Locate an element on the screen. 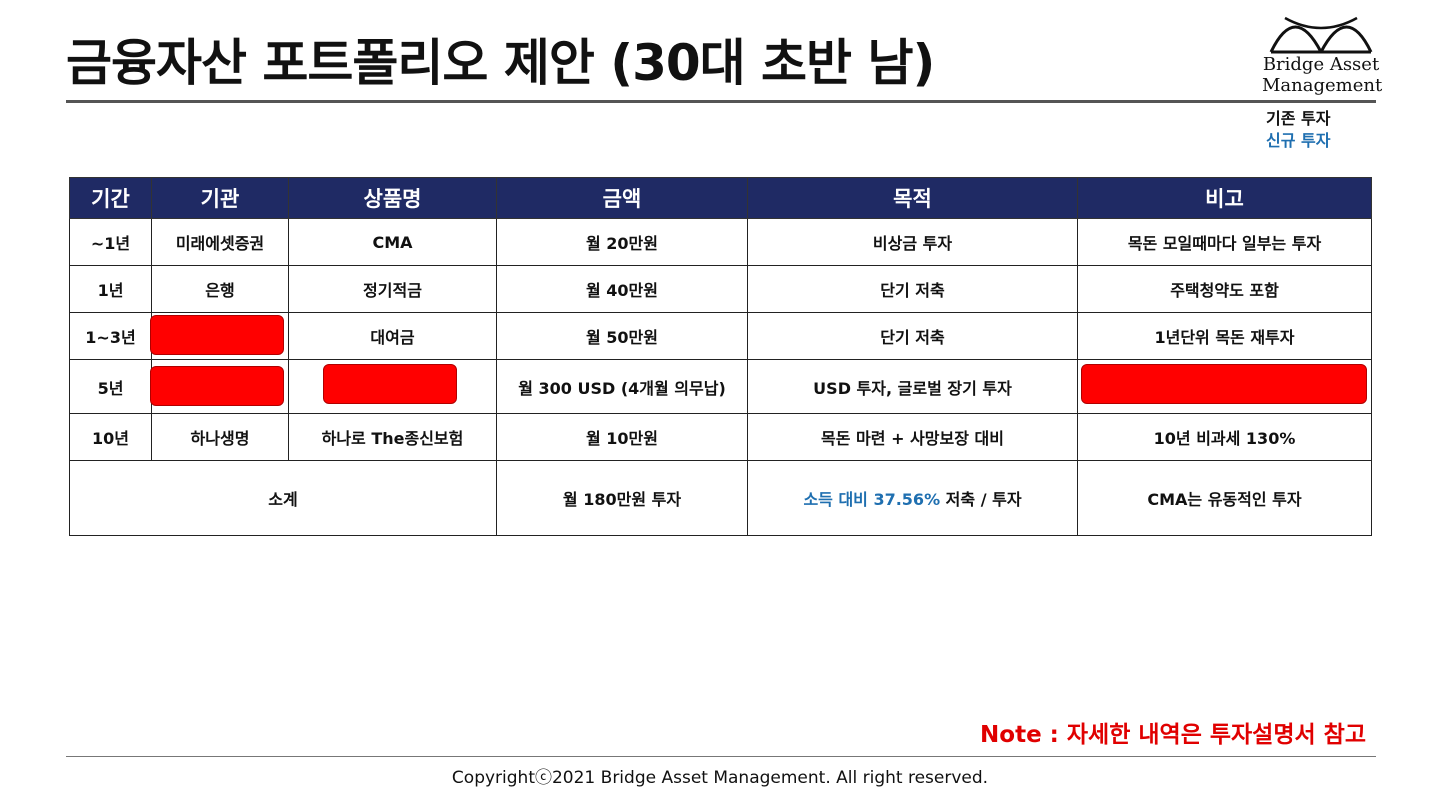 The height and width of the screenshot is (810, 1440). header-remarks: 비고 is located at coordinates (1224, 198).